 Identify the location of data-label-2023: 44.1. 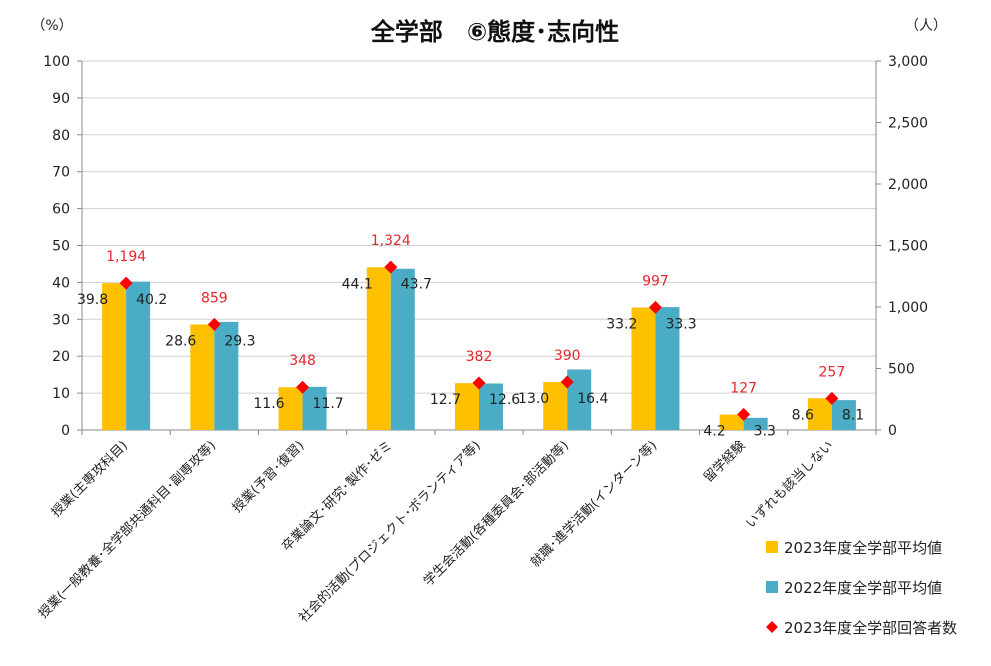
(357, 284).